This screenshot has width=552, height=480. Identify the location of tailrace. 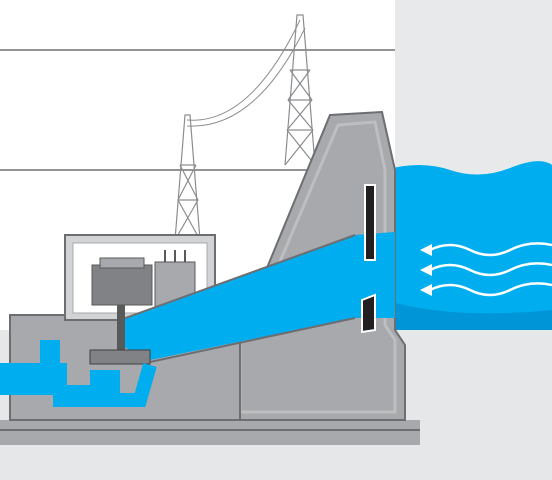
(78, 385).